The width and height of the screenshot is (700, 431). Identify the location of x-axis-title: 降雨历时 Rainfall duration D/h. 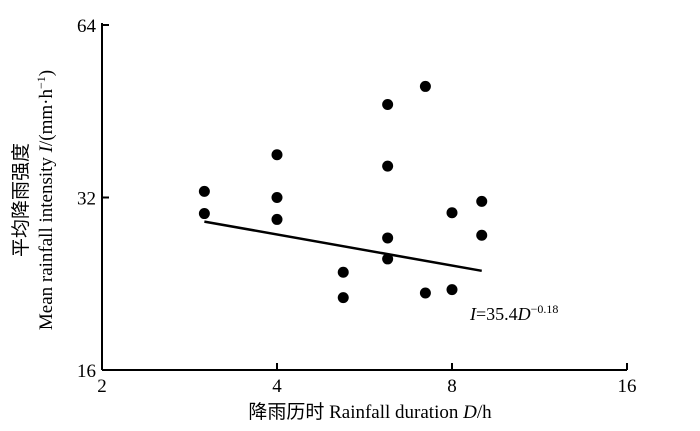
(370, 412).